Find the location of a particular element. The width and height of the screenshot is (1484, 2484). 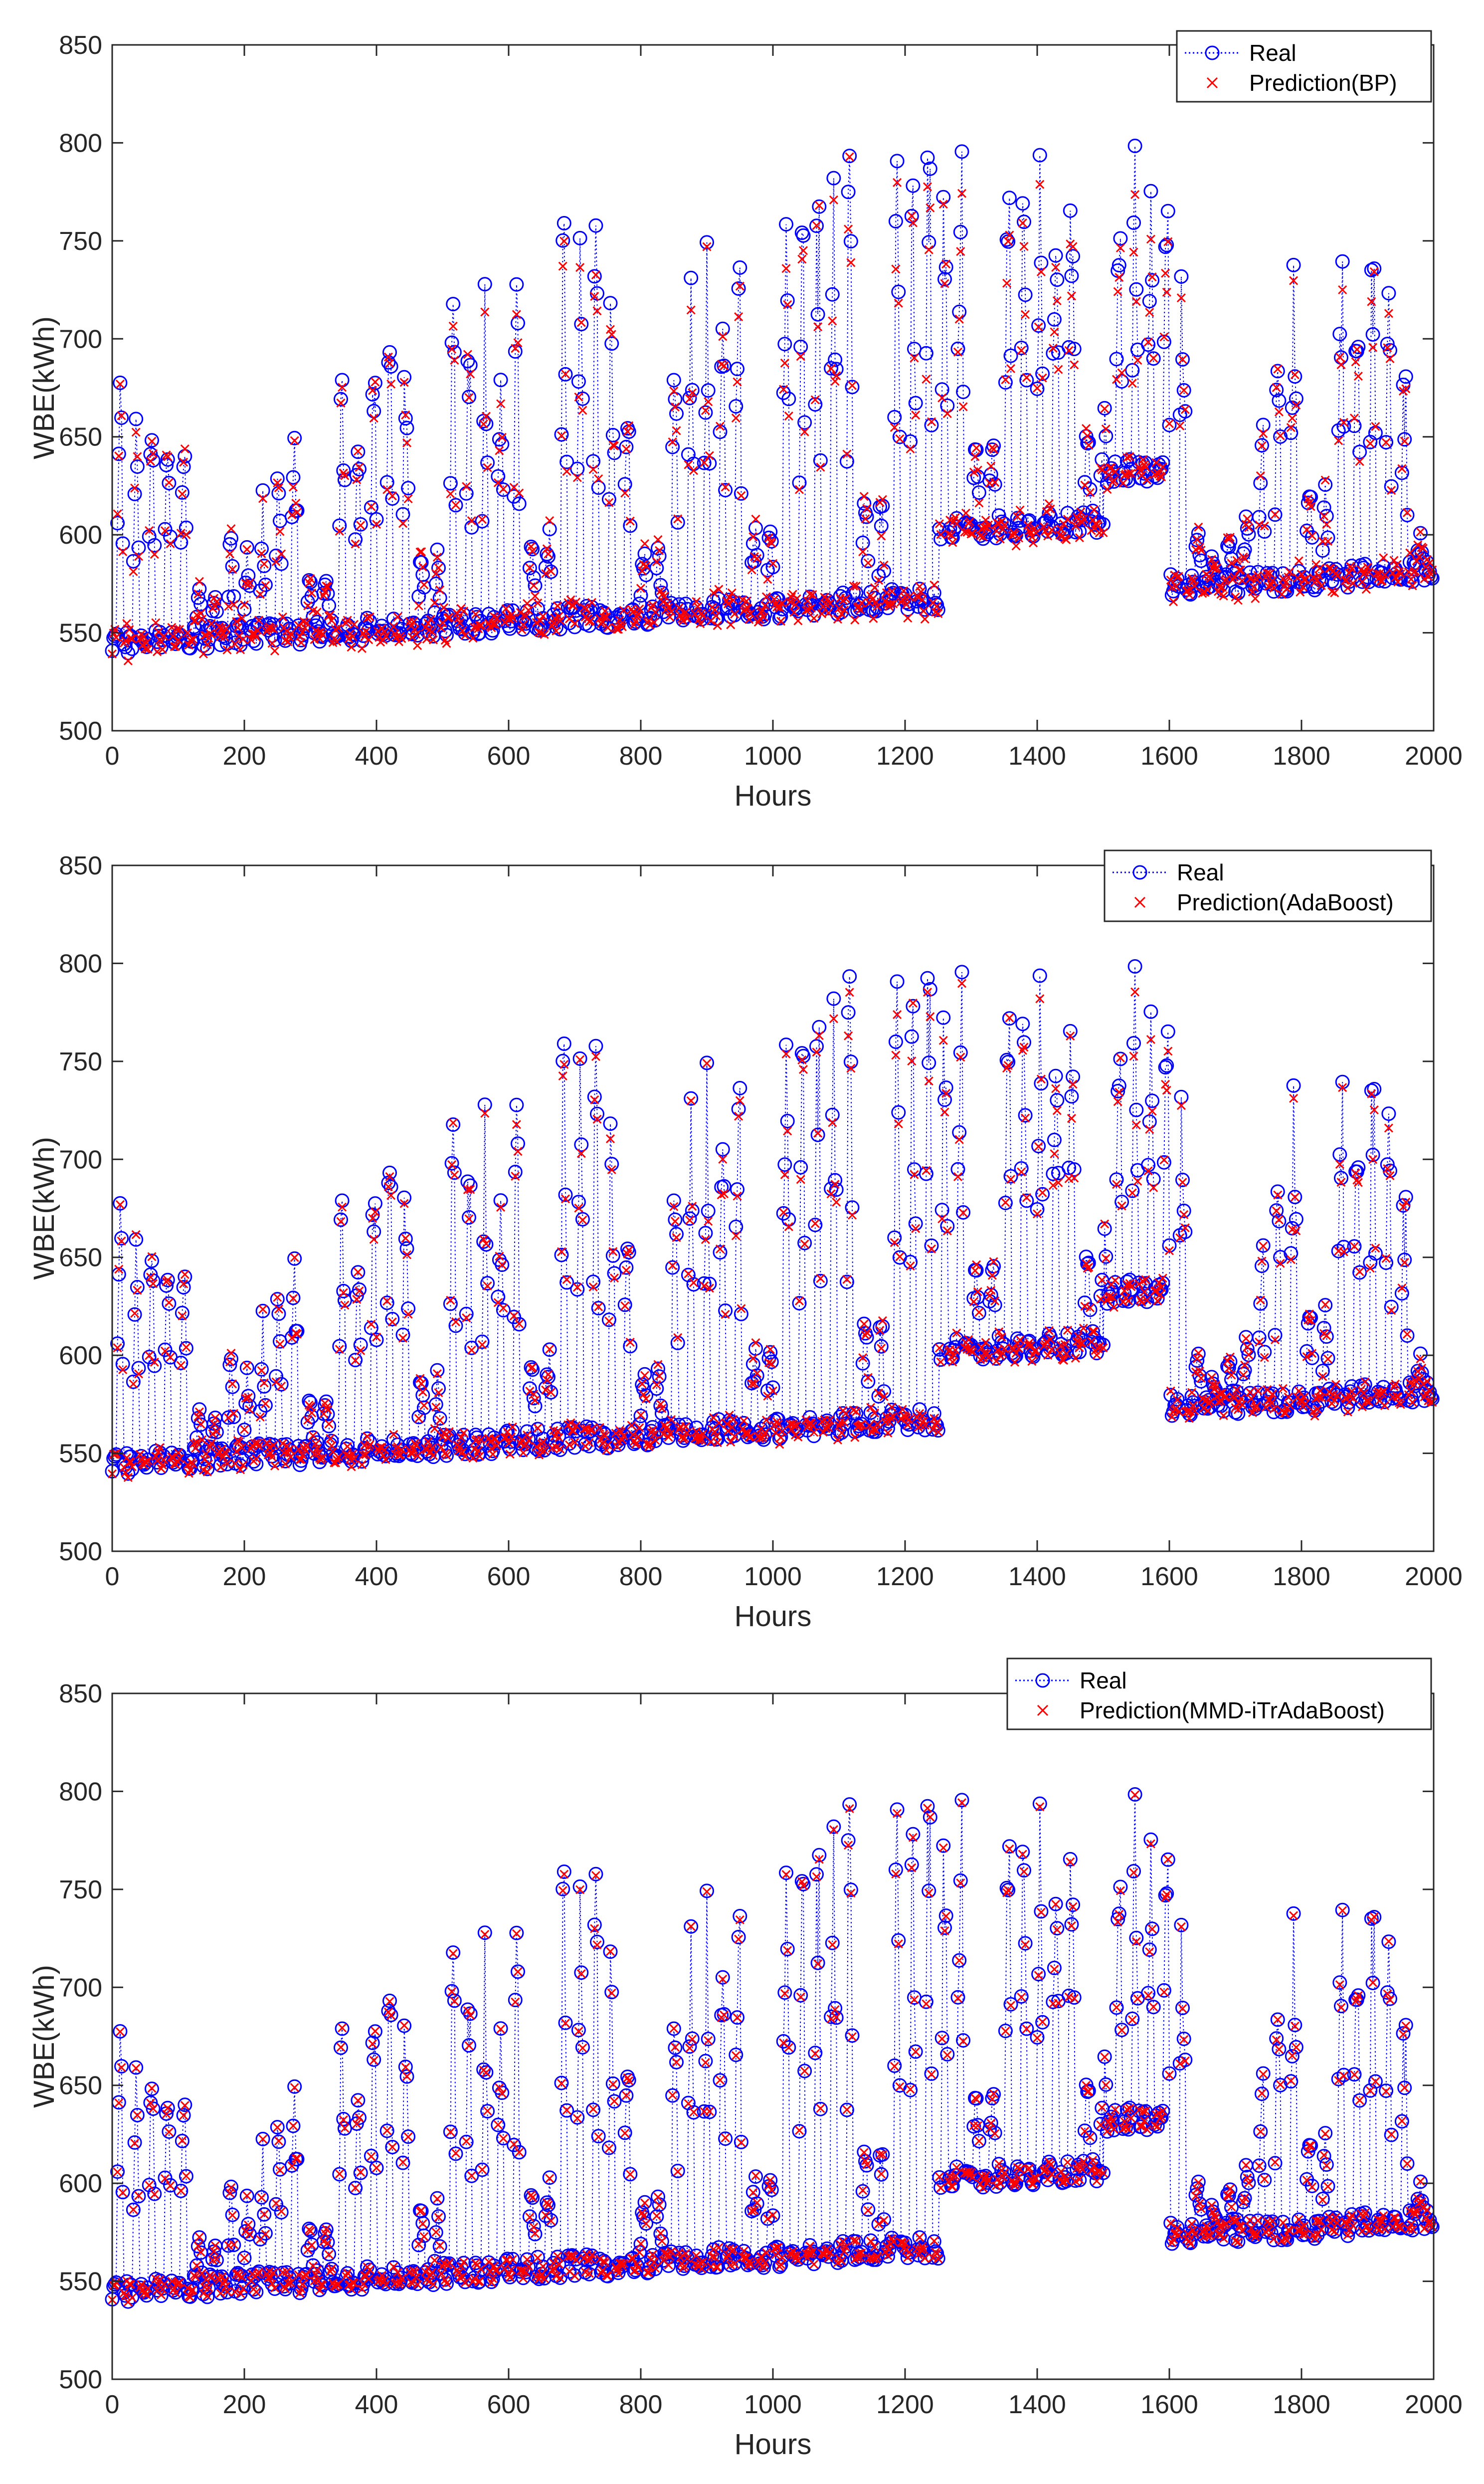

x-tick-label: 1400 is located at coordinates (1037, 1576).